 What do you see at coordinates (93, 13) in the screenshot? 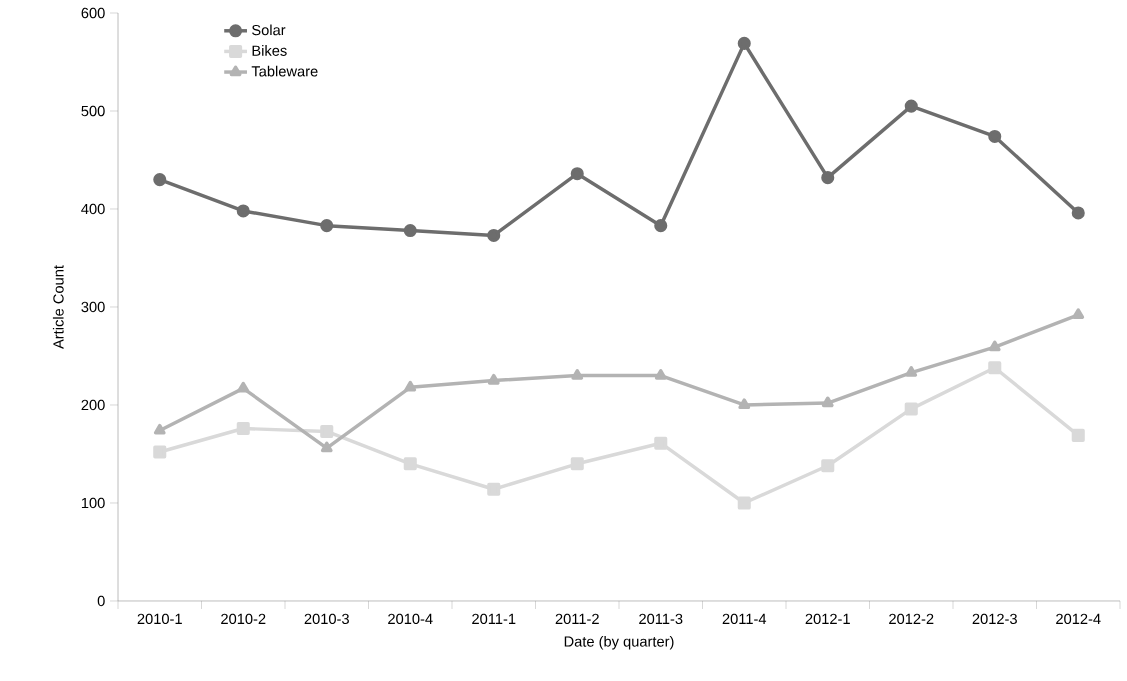
I see `y-tick-label: 600` at bounding box center [93, 13].